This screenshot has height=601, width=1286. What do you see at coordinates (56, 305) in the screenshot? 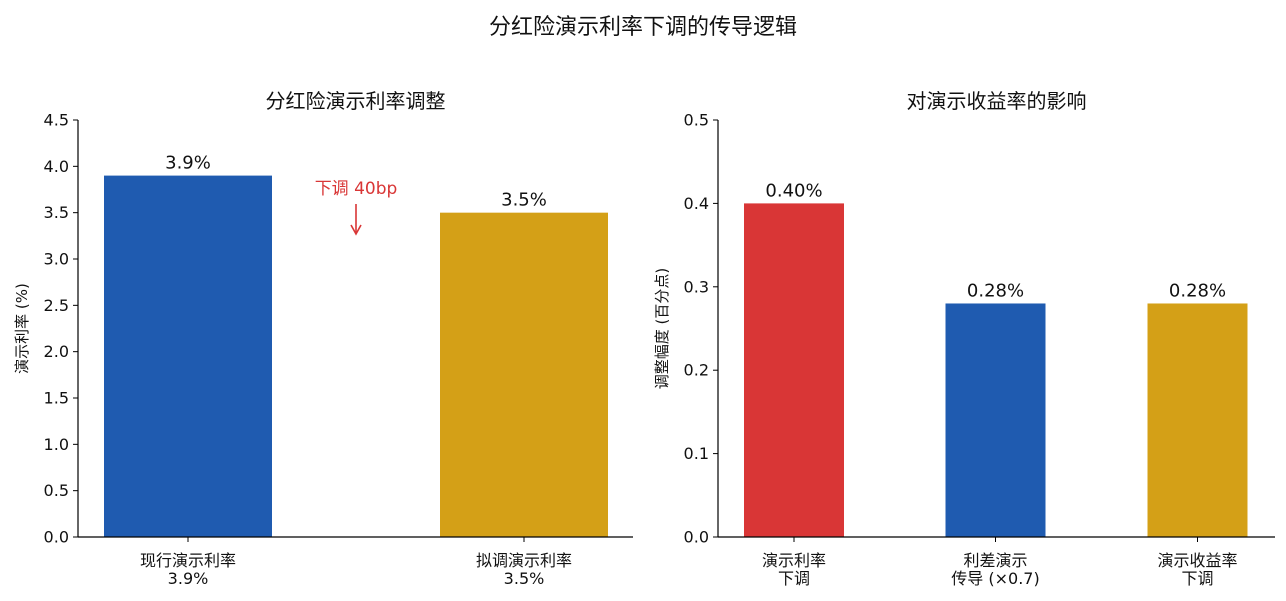
I see `y-tick-label: 2.5` at bounding box center [56, 305].